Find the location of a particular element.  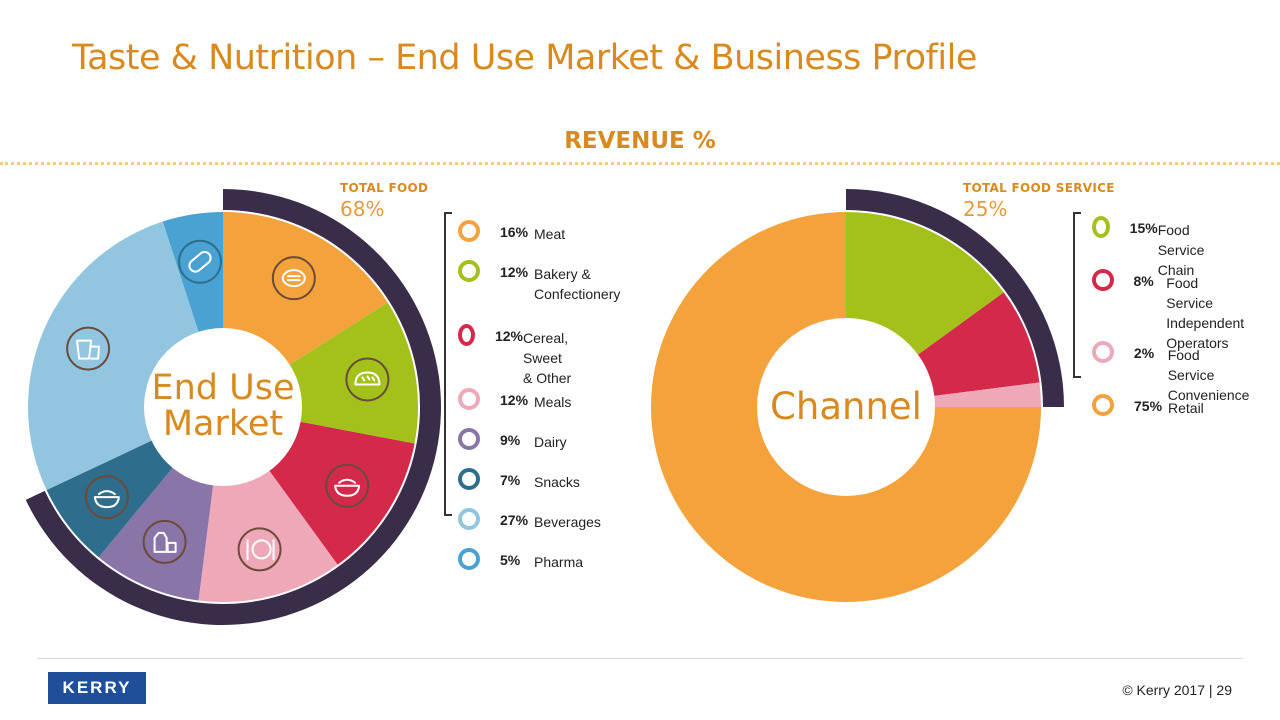

legend-percent: 9% is located at coordinates (510, 440).